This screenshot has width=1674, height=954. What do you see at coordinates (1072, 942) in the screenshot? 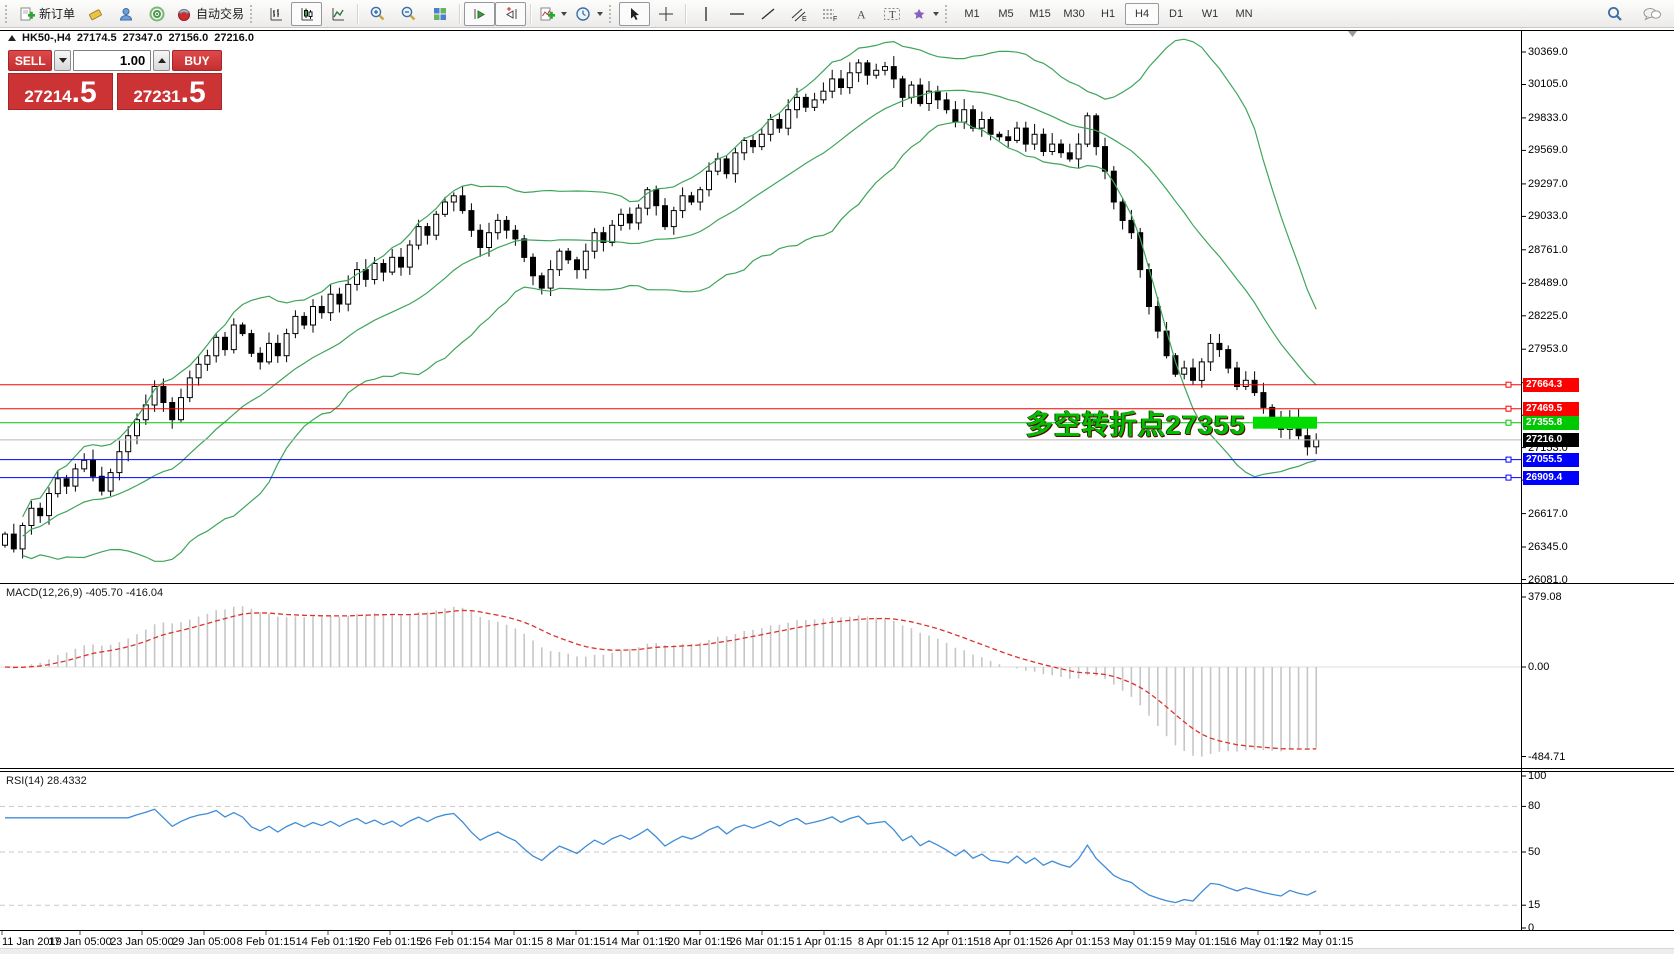
I see `time-axis-label: 26 Apr 01:15` at bounding box center [1072, 942].